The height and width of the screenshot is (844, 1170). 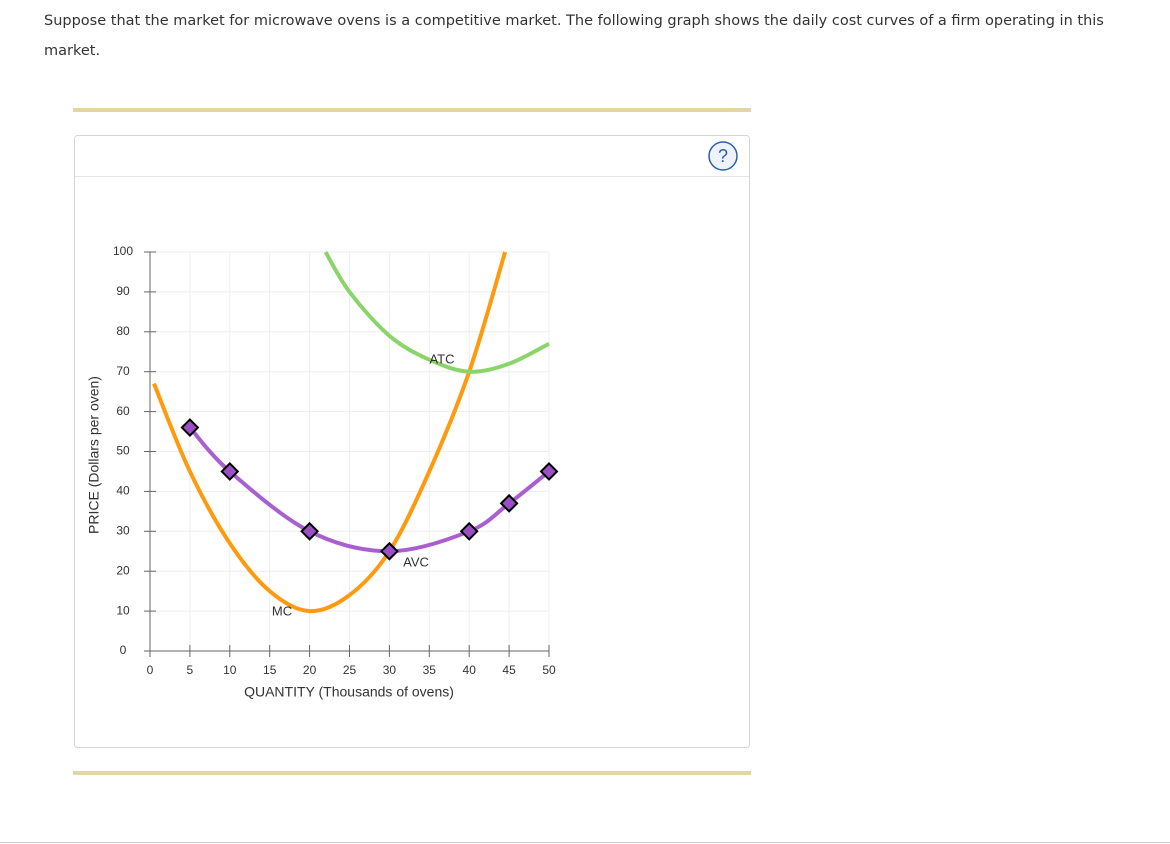 I want to click on x-axis-label: QUANTITY (Thousands of ovens), so click(x=349, y=692).